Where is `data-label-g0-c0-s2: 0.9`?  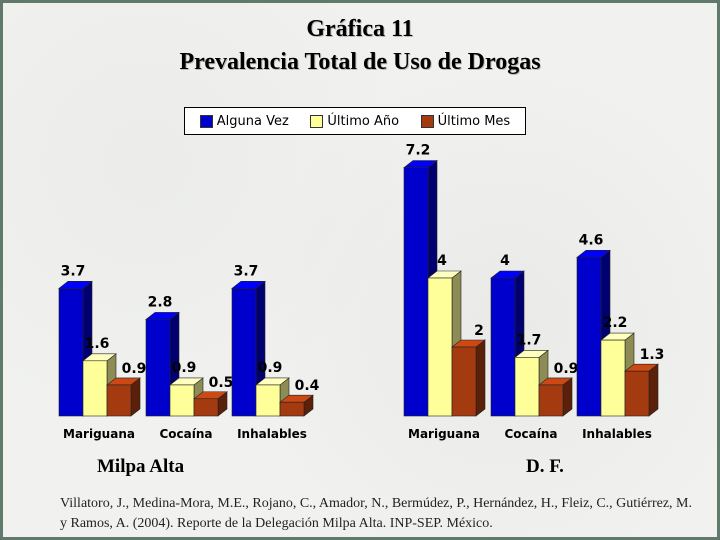
data-label-g0-c0-s2: 0.9 is located at coordinates (134, 369).